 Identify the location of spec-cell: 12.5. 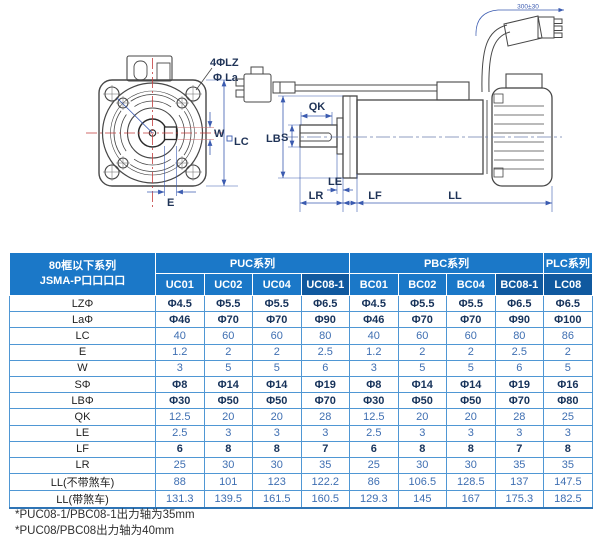
(180, 417).